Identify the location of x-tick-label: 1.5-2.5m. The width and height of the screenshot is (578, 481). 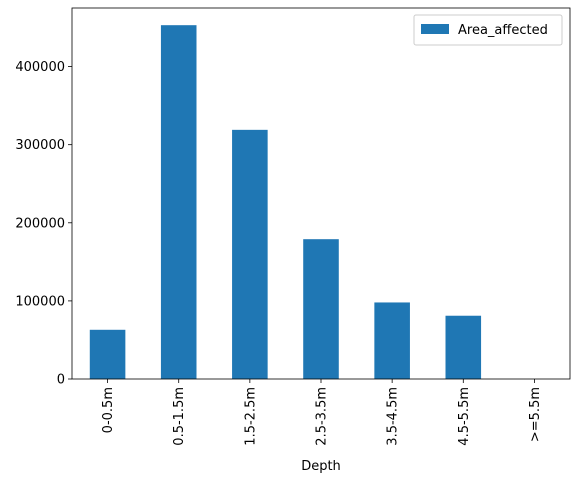
(250, 416).